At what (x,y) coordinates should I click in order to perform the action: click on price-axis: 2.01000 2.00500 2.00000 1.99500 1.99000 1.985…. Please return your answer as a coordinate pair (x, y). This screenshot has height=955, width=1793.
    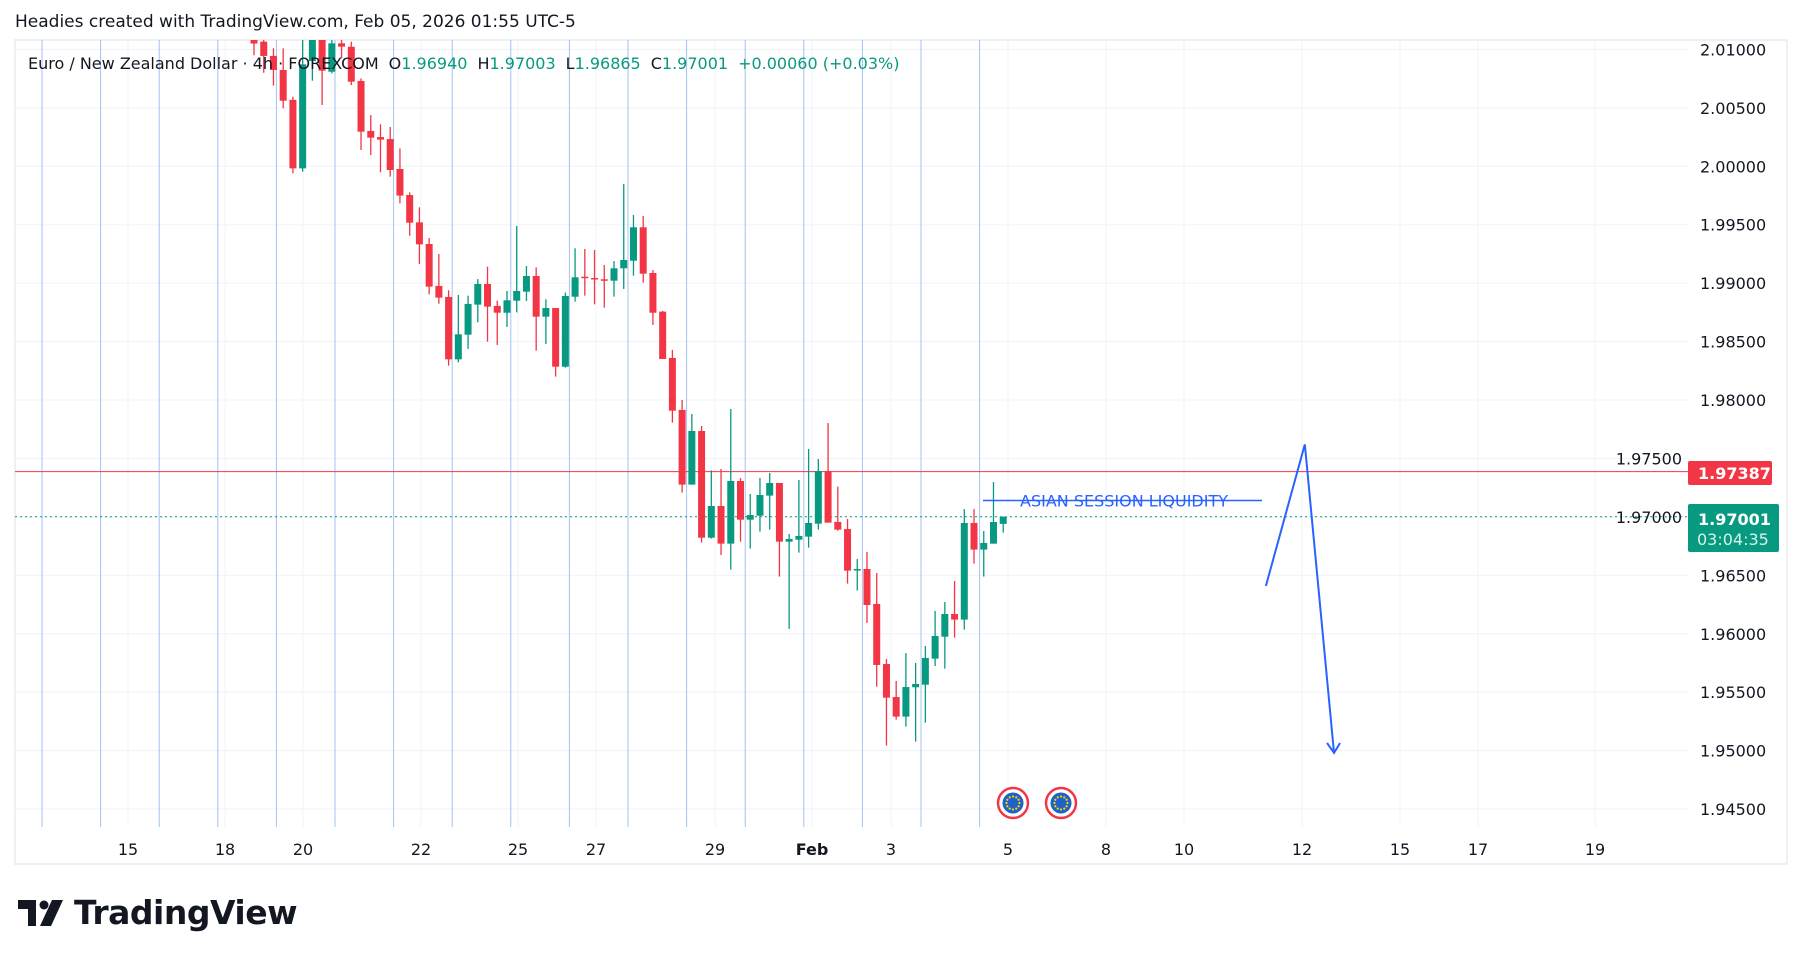
    Looking at the image, I should click on (1691, 429).